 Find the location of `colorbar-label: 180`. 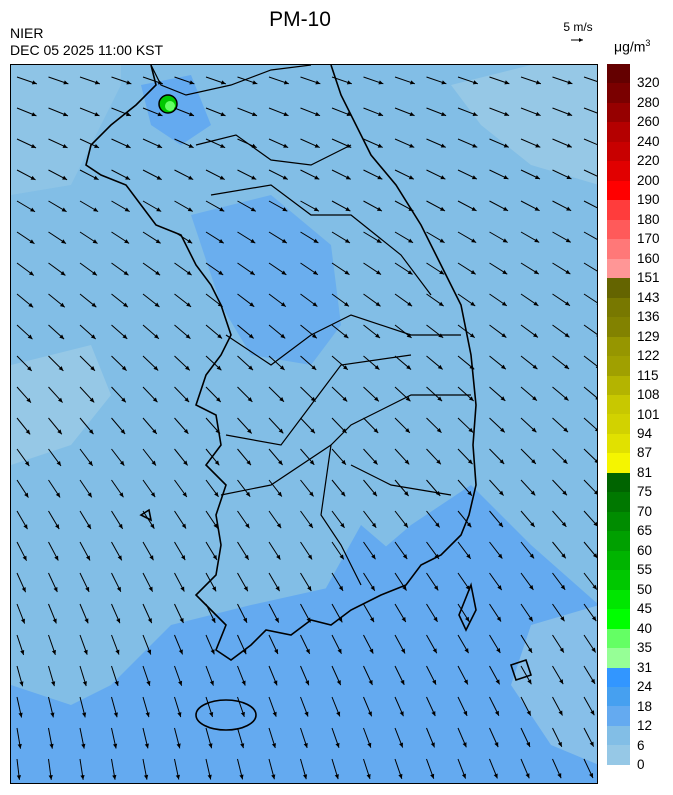

colorbar-label: 180 is located at coordinates (648, 219).